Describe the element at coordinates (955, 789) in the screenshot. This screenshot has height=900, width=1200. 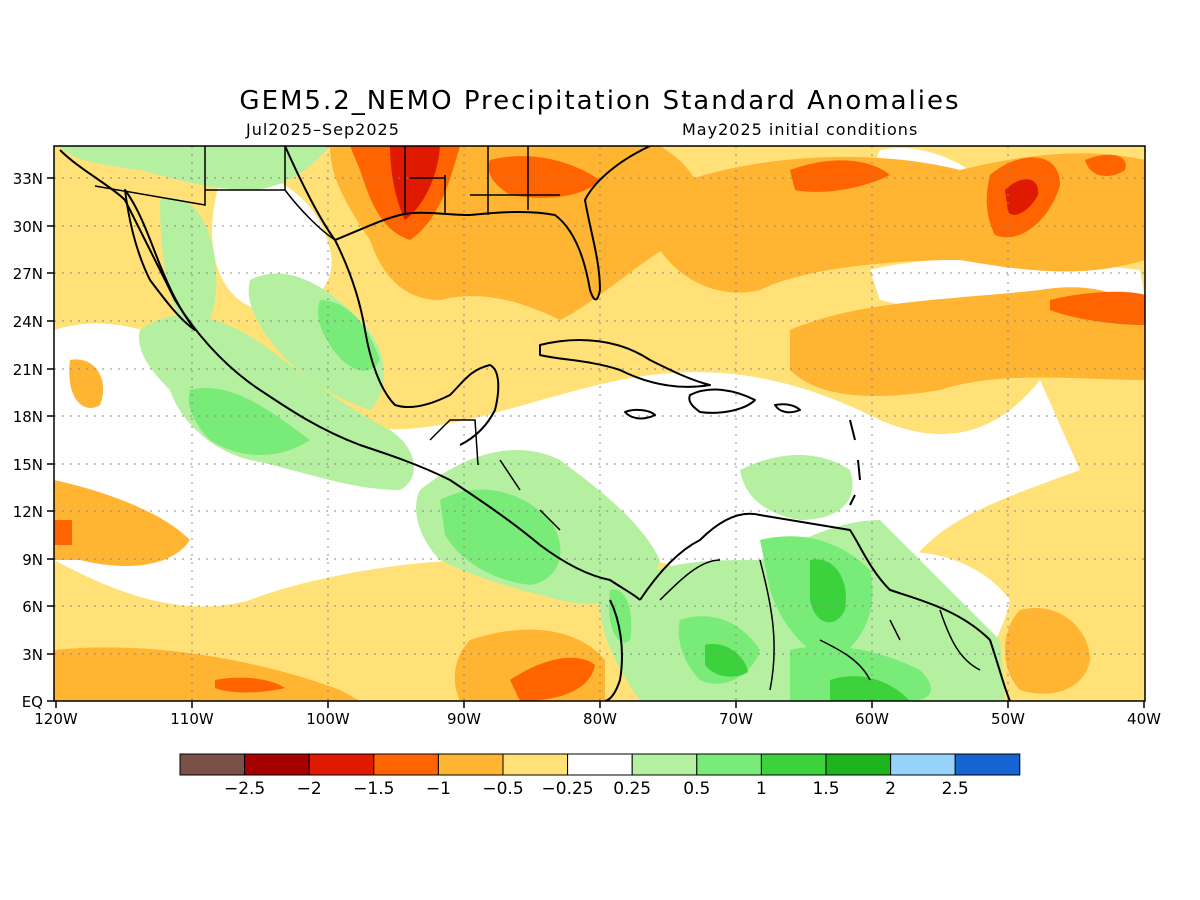
I see `colorbar-label: 2.5` at that location.